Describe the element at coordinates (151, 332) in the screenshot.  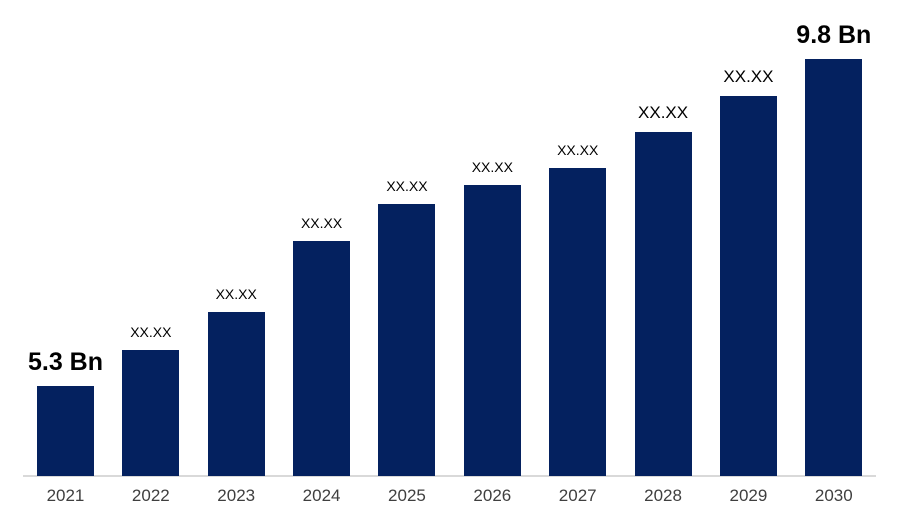
I see `value-label-2022: XX.XX` at that location.